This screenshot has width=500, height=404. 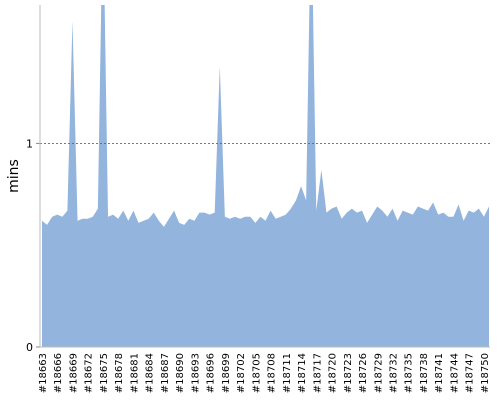 I want to click on x-tick-label: #18681, so click(x=134, y=373).